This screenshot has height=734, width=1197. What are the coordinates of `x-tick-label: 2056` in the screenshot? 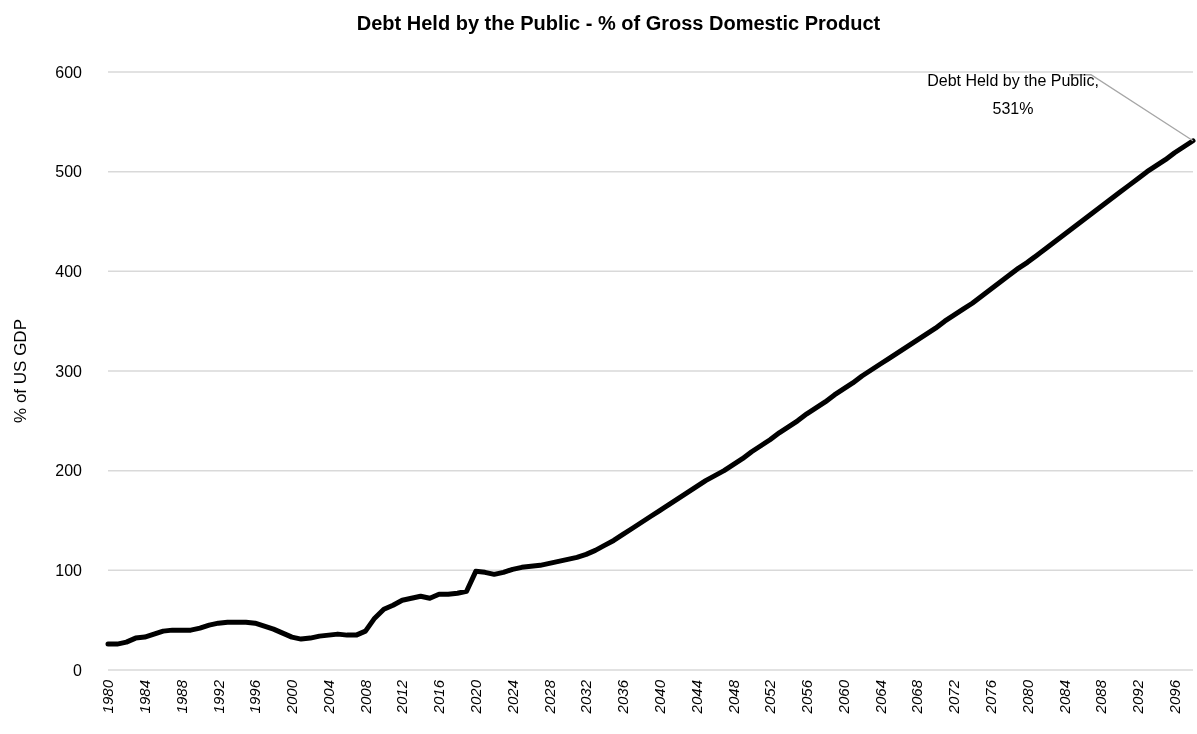 It's located at (807, 697).